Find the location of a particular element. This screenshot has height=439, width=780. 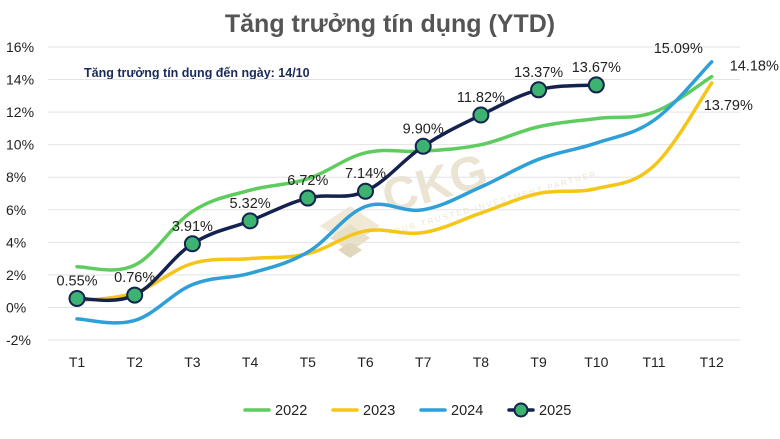

data-label-2025: 5.32% is located at coordinates (250, 204).